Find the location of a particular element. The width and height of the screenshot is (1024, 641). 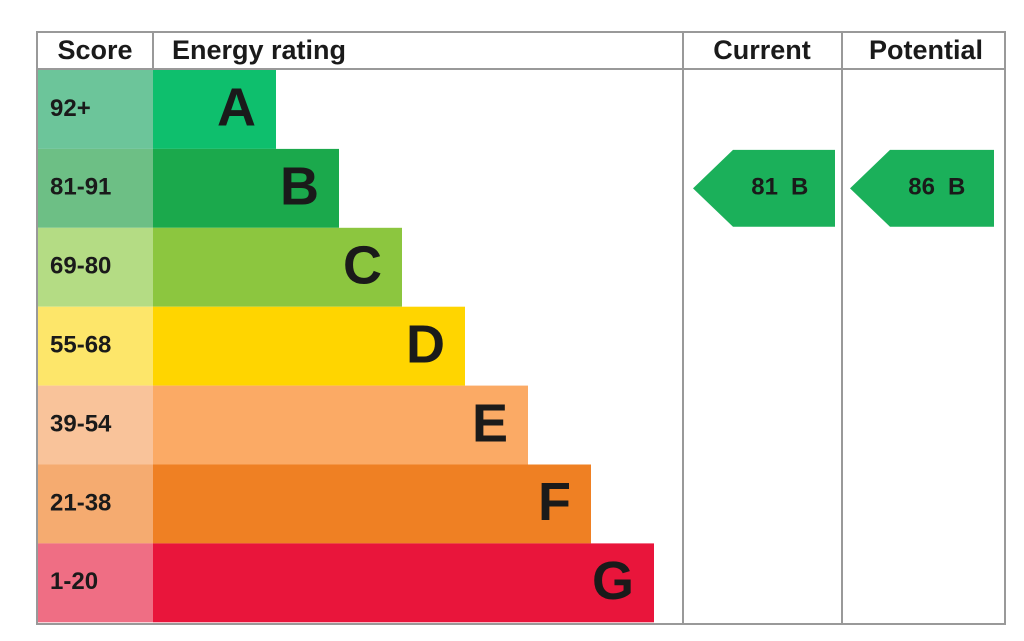

score-label: 39-54 is located at coordinates (81, 423).